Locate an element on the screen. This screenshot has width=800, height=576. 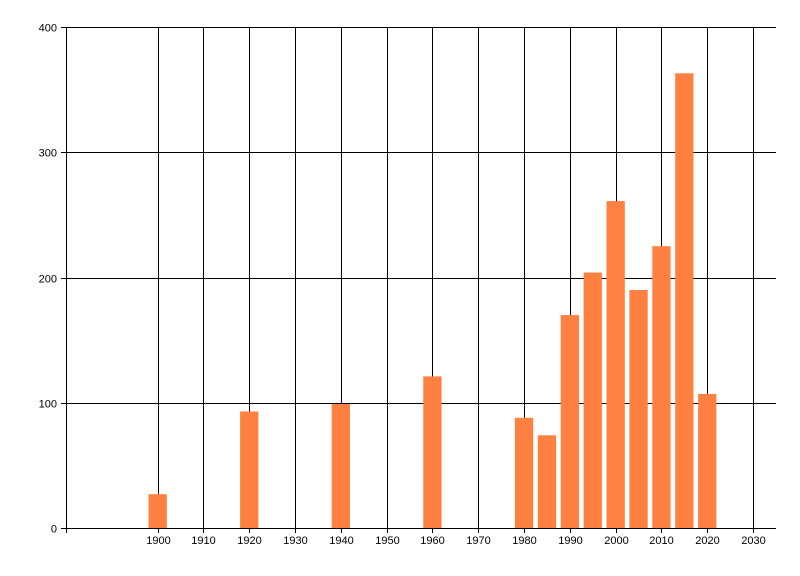
bar-1920 is located at coordinates (249, 469).